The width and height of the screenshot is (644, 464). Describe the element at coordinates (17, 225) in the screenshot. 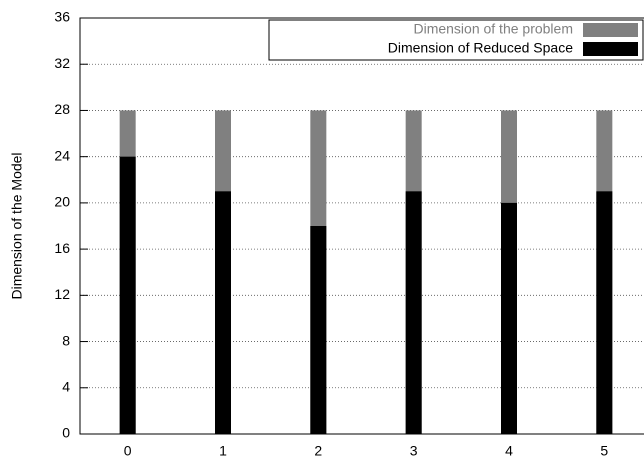

I see `y-axis-label: Dimension of the Model` at that location.